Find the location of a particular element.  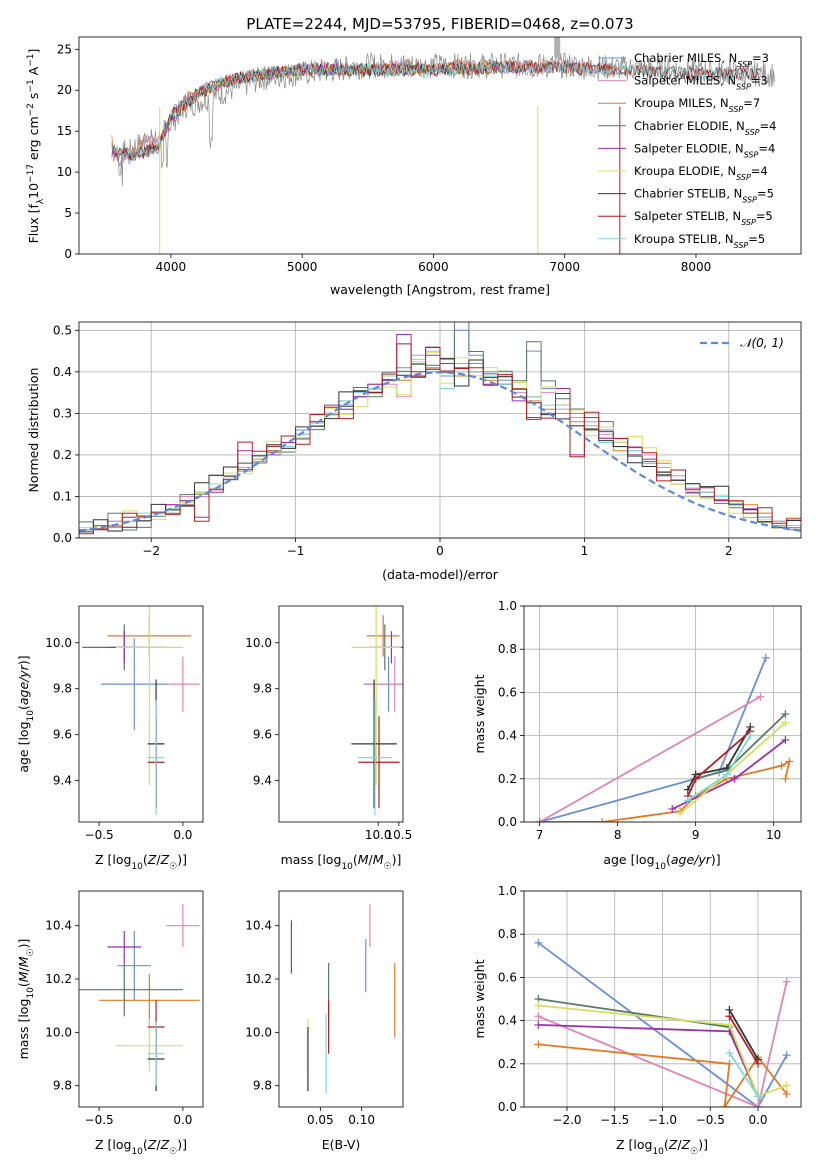

x-tick-label: −1.5 is located at coordinates (614, 1120).